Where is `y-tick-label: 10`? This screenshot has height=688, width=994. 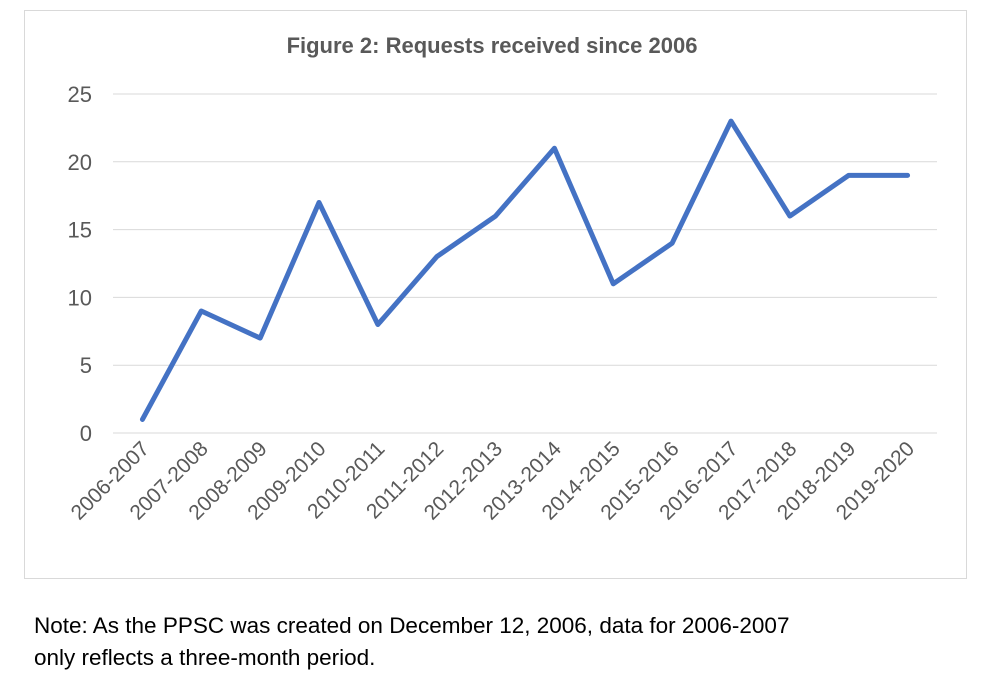 y-tick-label: 10 is located at coordinates (80, 297).